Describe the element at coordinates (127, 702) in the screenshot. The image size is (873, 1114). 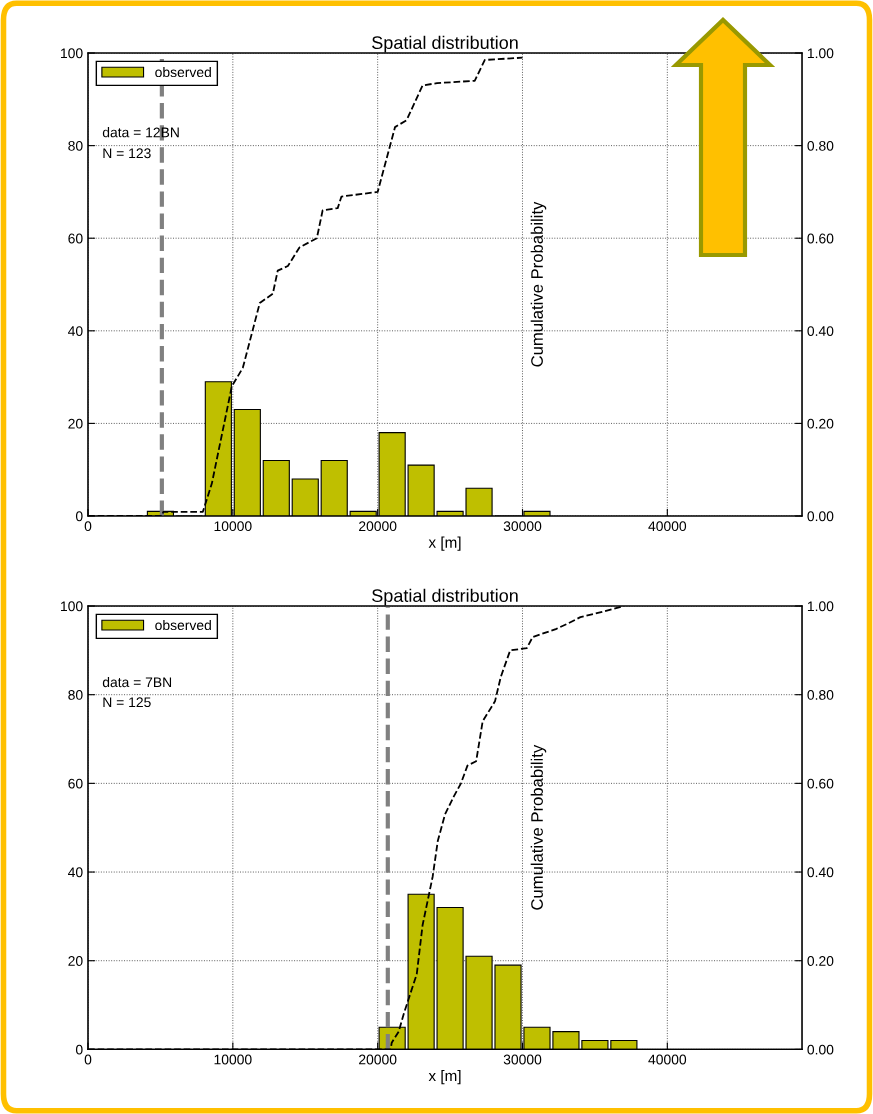
I see `annotation: N = 125` at that location.